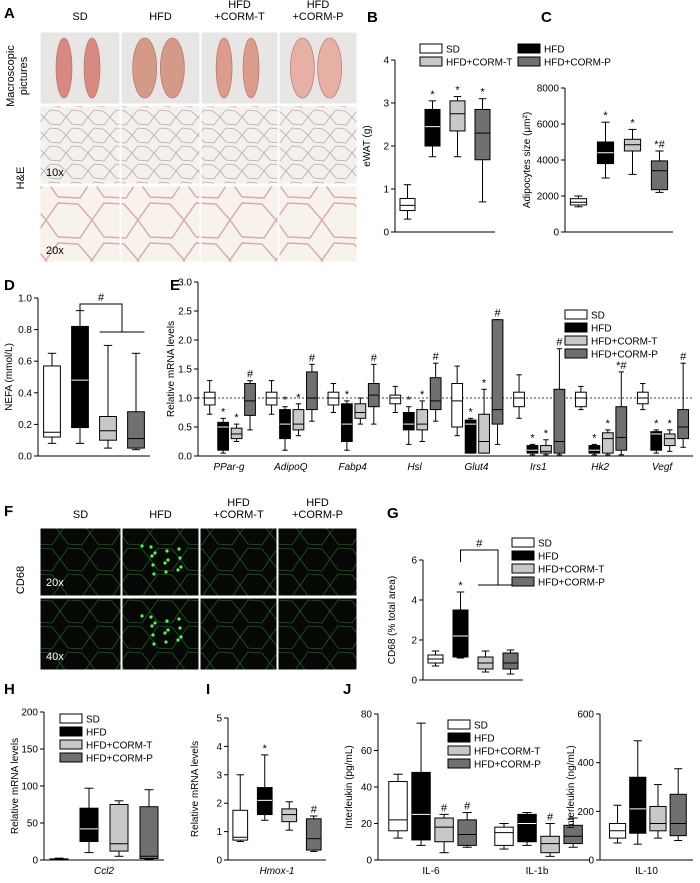 The width and height of the screenshot is (700, 883). What do you see at coordinates (367, 824) in the screenshot?
I see `chart-J1-y-tick-label: 20` at bounding box center [367, 824].